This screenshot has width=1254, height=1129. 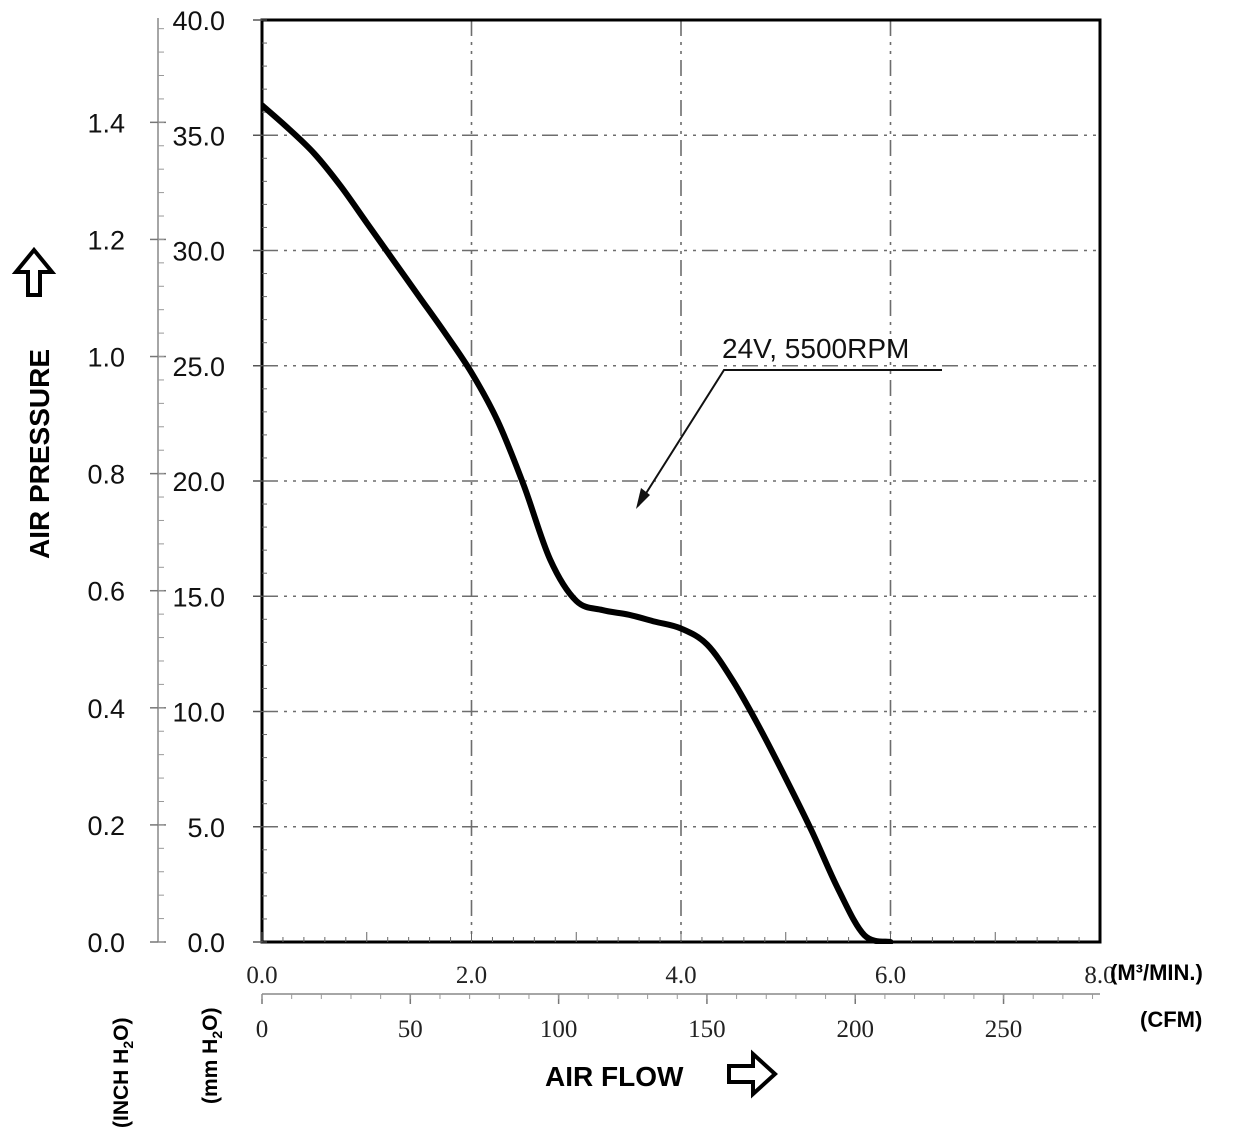 What do you see at coordinates (675, 1018) in the screenshot?
I see `cfm-tick-labels: 0 50 100 150 200 250` at bounding box center [675, 1018].